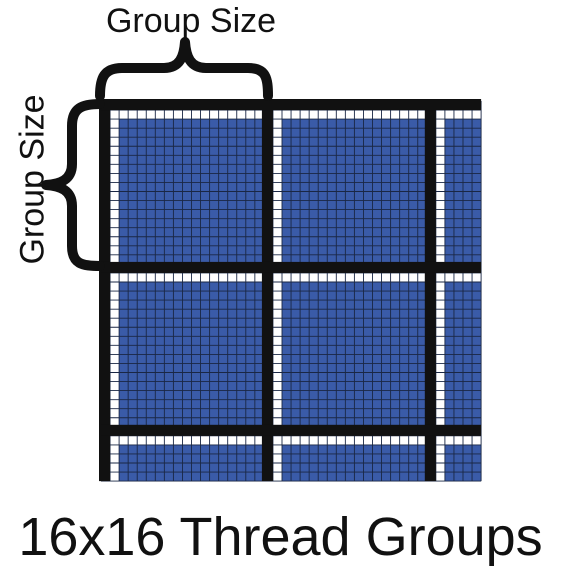 The image size is (561, 578). I want to click on group-size-label-left: Group Size, so click(32, 179).